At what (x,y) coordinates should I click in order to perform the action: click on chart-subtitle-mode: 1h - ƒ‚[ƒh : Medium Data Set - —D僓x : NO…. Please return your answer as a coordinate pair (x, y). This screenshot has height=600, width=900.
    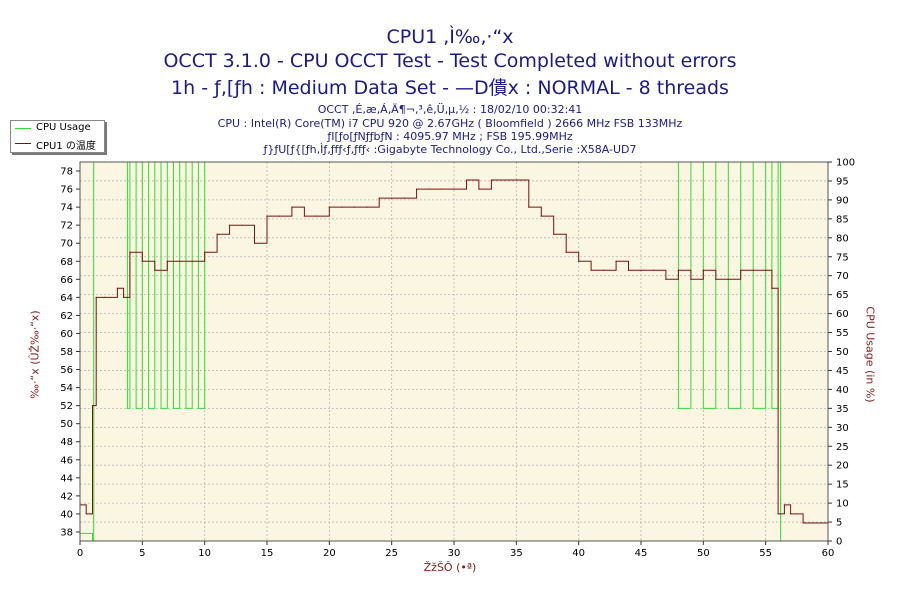
    Looking at the image, I should click on (450, 88).